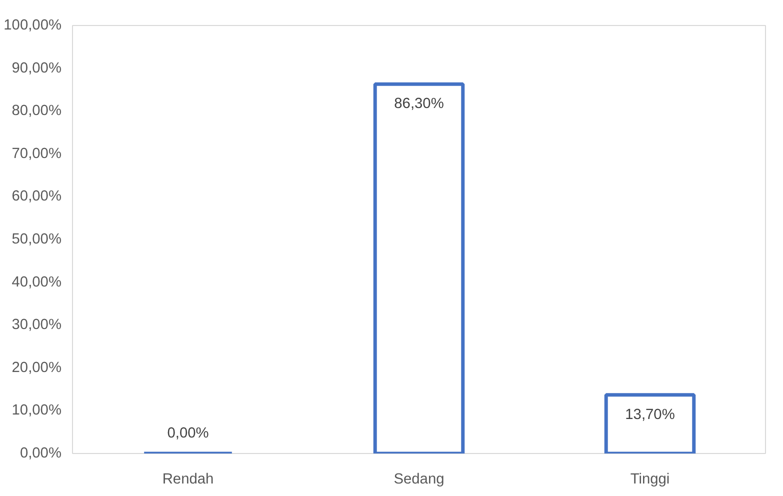  Describe the element at coordinates (419, 480) in the screenshot. I see `x-tick-label: Sedang` at that location.